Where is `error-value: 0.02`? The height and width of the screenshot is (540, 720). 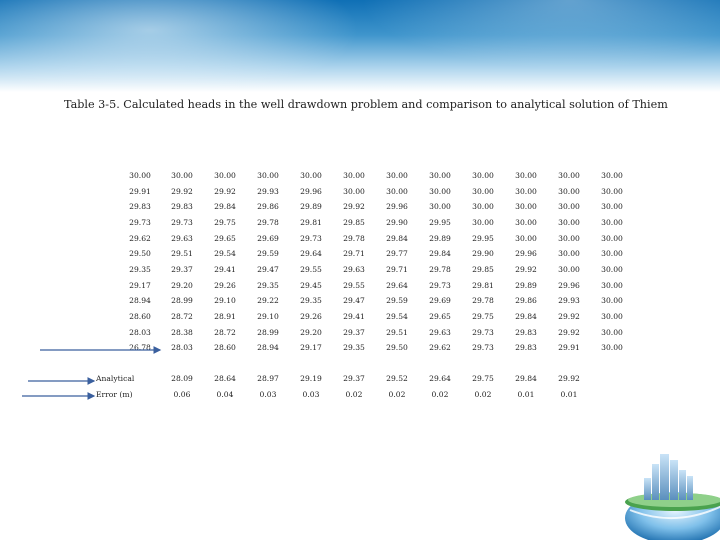 error-value: 0.02 is located at coordinates (354, 394).